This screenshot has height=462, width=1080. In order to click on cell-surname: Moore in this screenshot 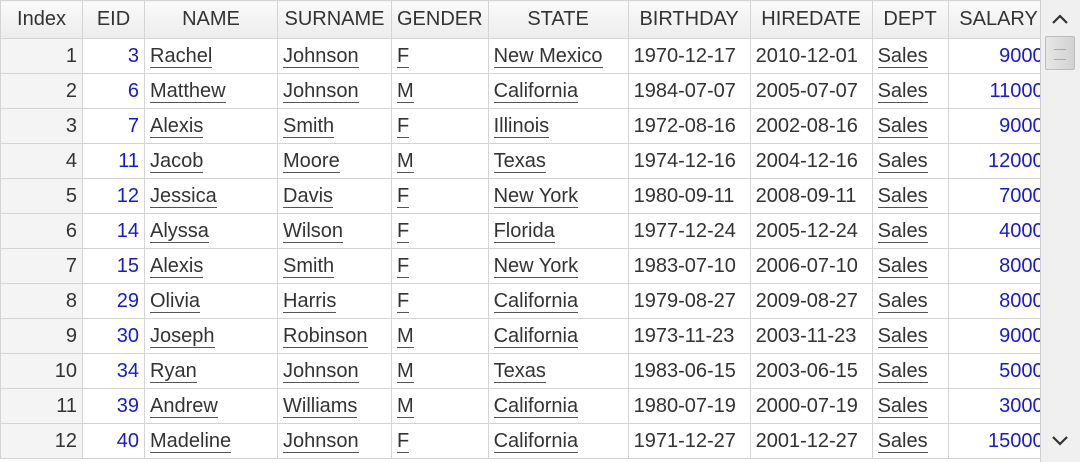, I will do `click(334, 161)`.